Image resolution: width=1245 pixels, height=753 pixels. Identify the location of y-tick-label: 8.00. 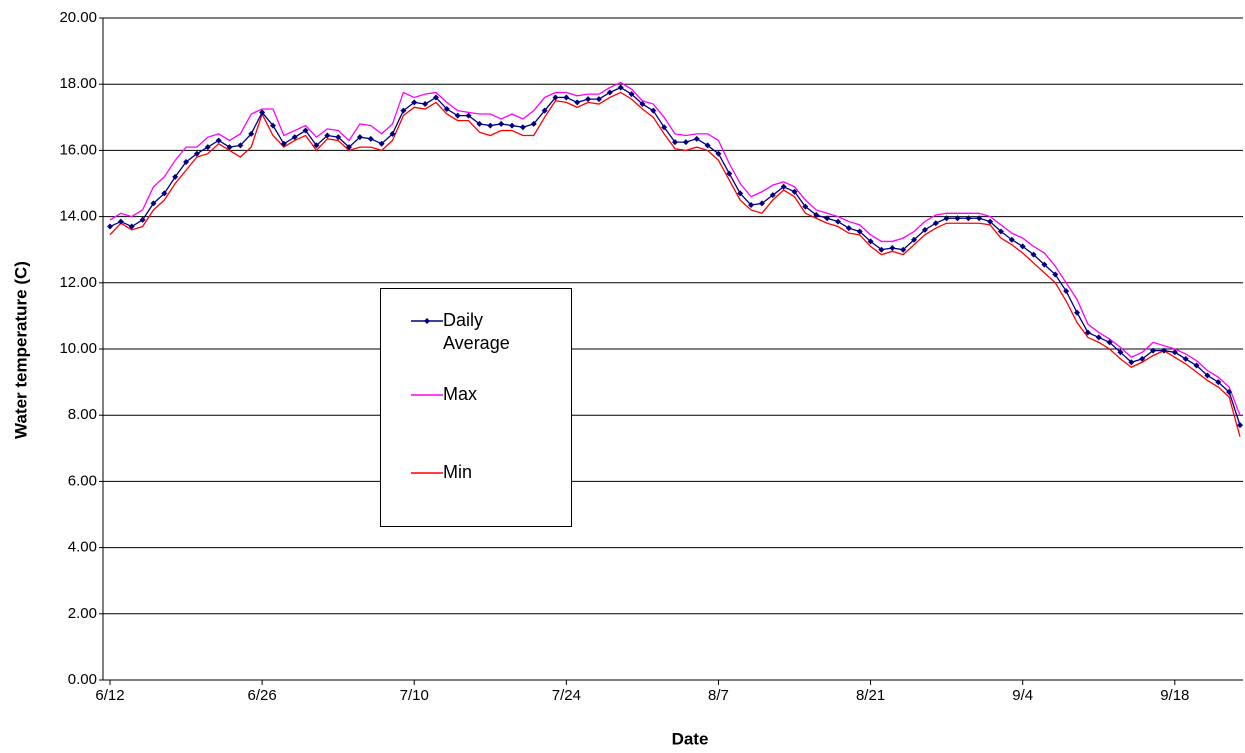
(82, 414).